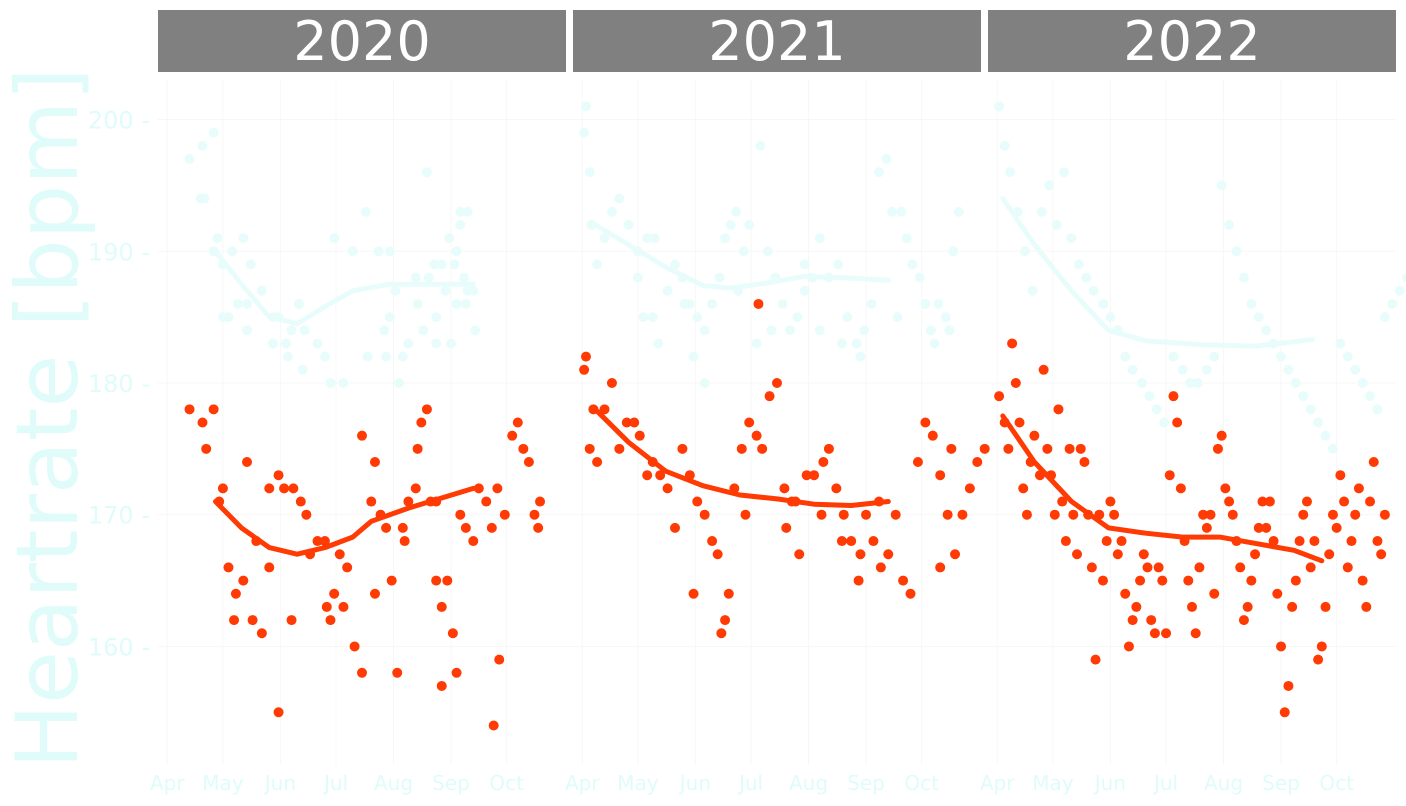 The width and height of the screenshot is (1406, 806). I want to click on x-tick-label: Apr, so click(167, 783).